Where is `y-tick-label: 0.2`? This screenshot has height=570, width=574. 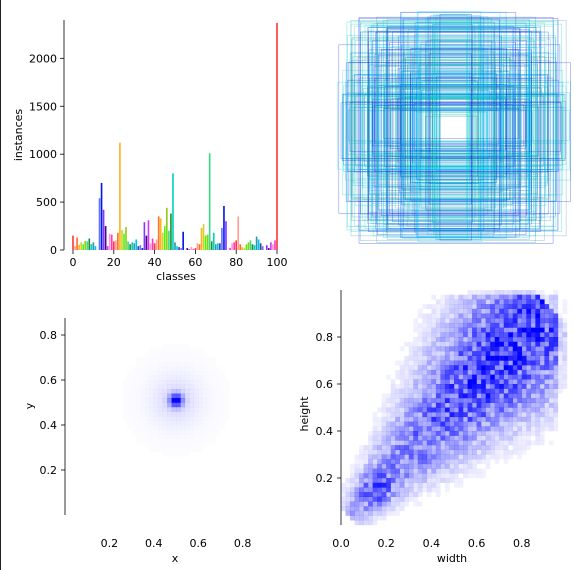
y-tick-label: 0.2 is located at coordinates (325, 478).